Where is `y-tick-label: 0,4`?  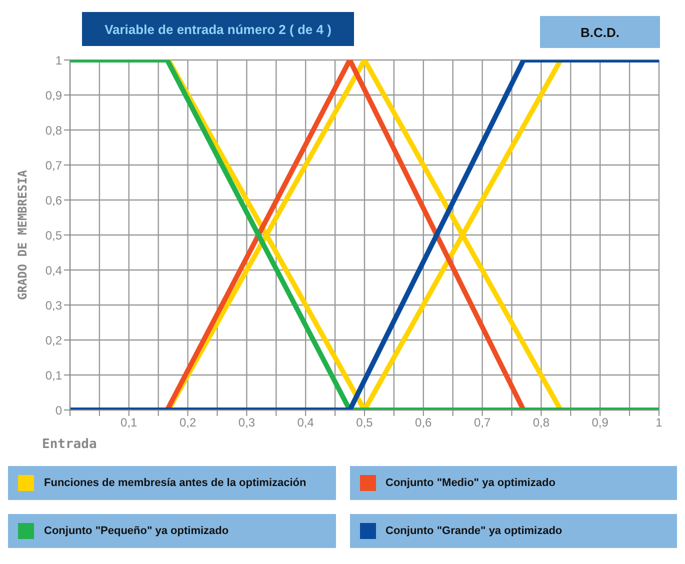
y-tick-label: 0,4 is located at coordinates (53, 270).